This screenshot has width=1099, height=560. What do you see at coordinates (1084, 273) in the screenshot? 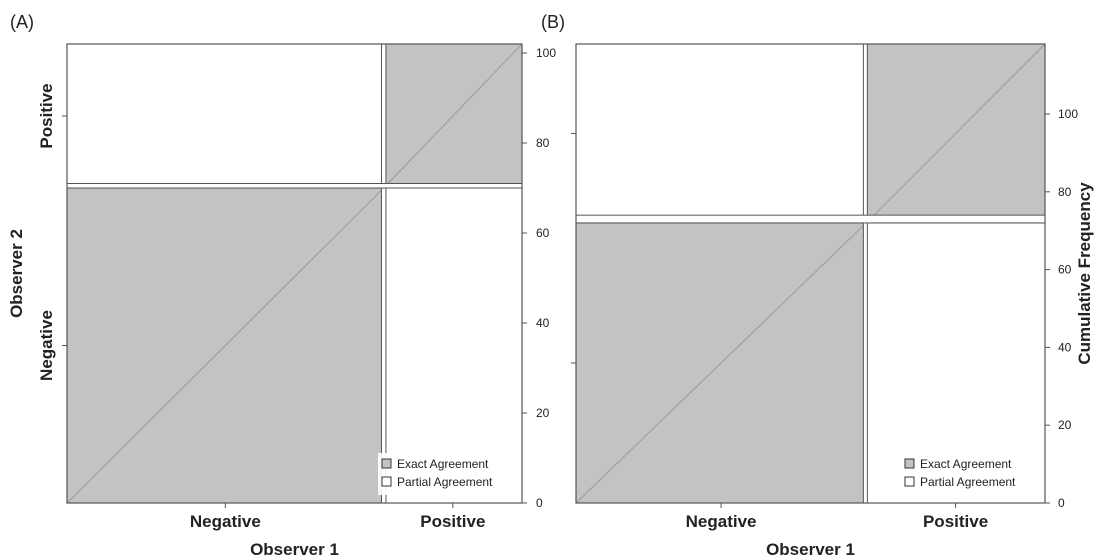
I see `y2-axis-title: Cumulative Frequency` at bounding box center [1084, 273].